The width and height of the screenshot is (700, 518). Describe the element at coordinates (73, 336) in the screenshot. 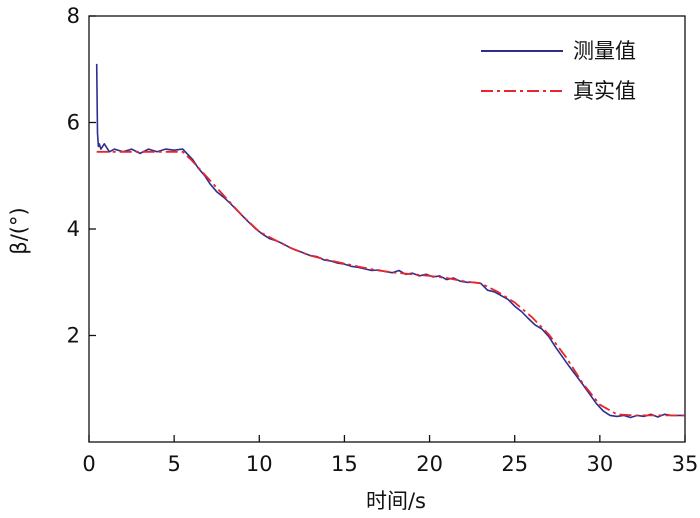

I see `y-tick-label: 2` at that location.